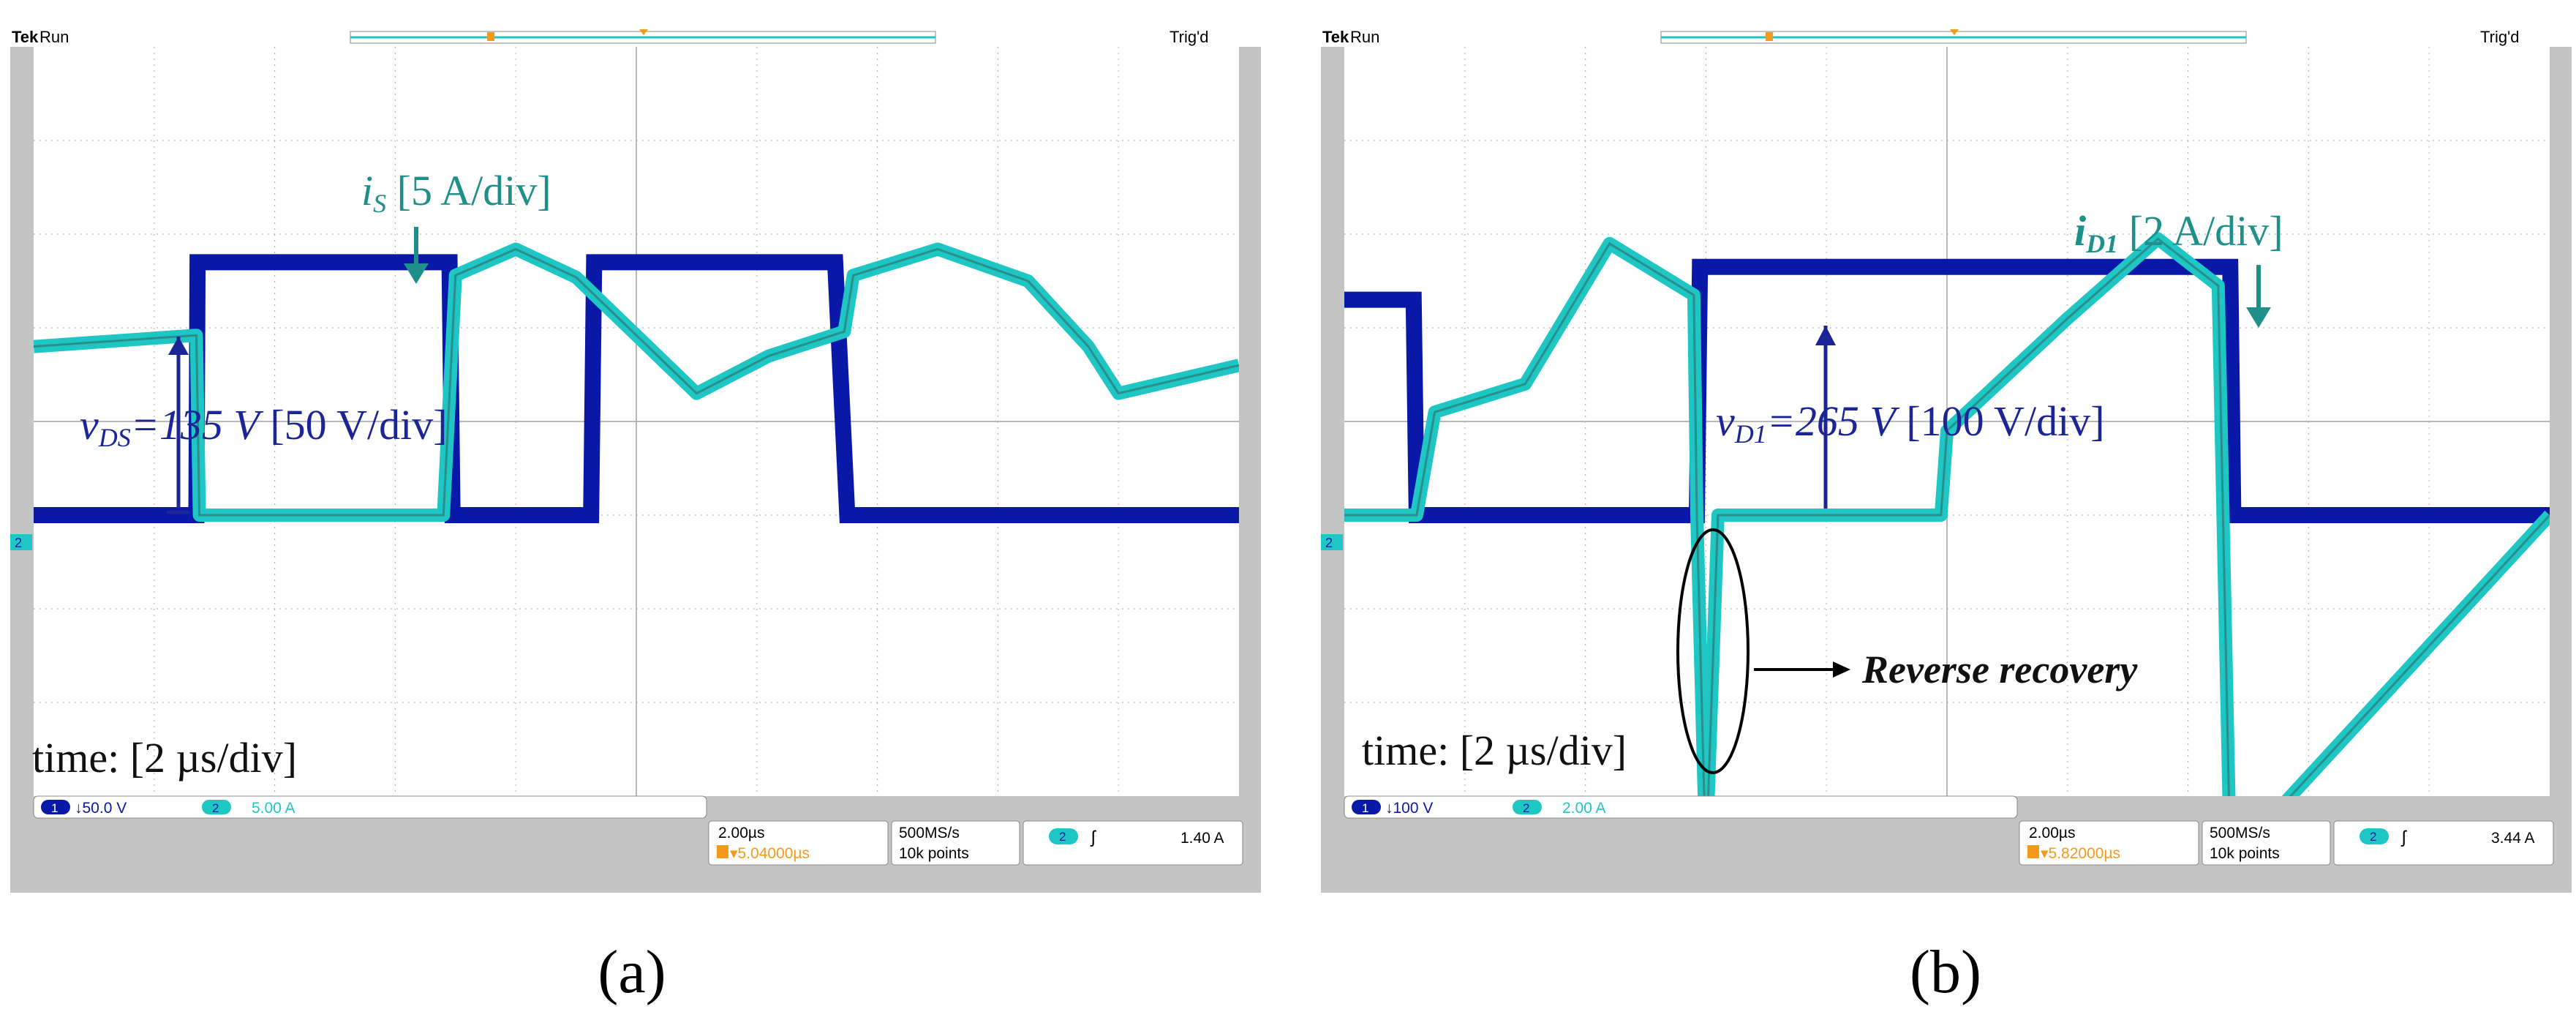 This screenshot has width=2576, height=1031. What do you see at coordinates (770, 854) in the screenshot?
I see `trigger-position: ▾5.04000µs` at bounding box center [770, 854].